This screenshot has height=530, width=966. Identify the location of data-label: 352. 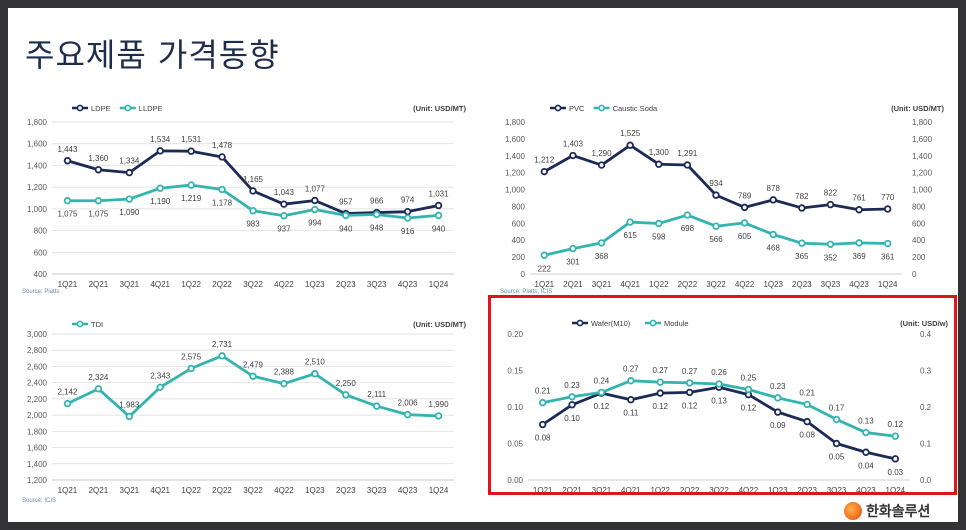
(831, 257).